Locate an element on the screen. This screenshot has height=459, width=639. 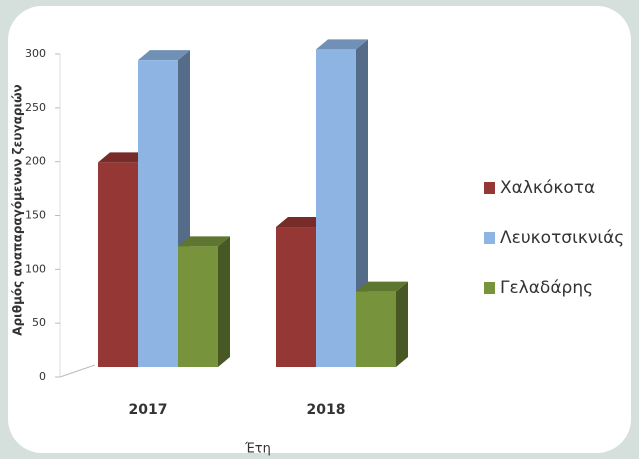
x-axis-title: Έτη is located at coordinates (257, 449).